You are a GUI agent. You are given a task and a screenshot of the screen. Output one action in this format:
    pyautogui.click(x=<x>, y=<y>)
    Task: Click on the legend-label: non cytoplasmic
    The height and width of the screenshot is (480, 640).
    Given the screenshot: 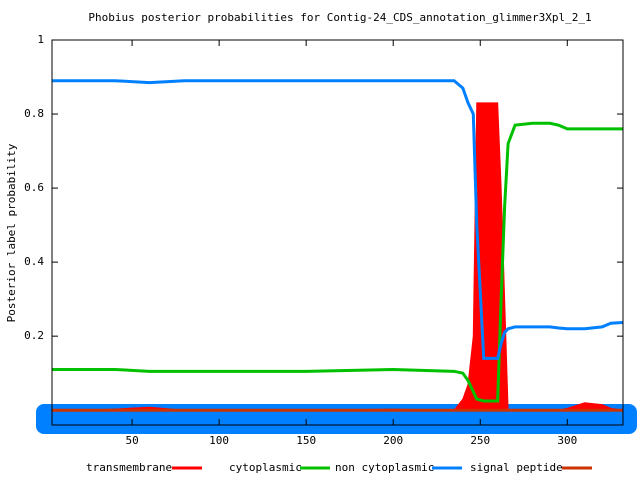 What is the action you would take?
    pyautogui.click(x=384, y=467)
    